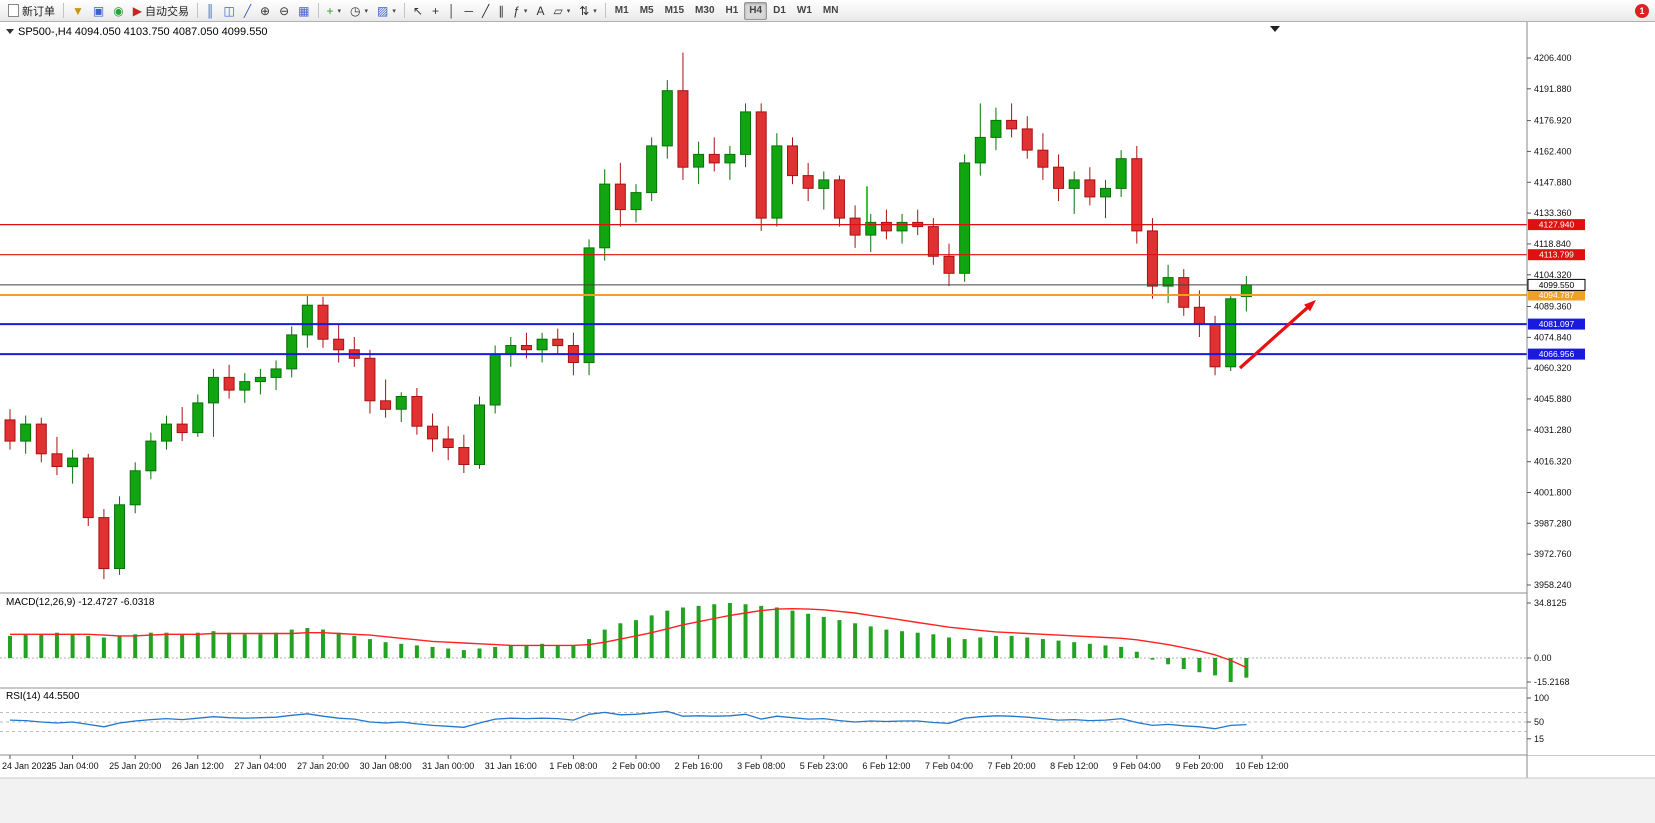  Describe the element at coordinates (418, 11) in the screenshot. I see `cursor-button: ↖` at that location.